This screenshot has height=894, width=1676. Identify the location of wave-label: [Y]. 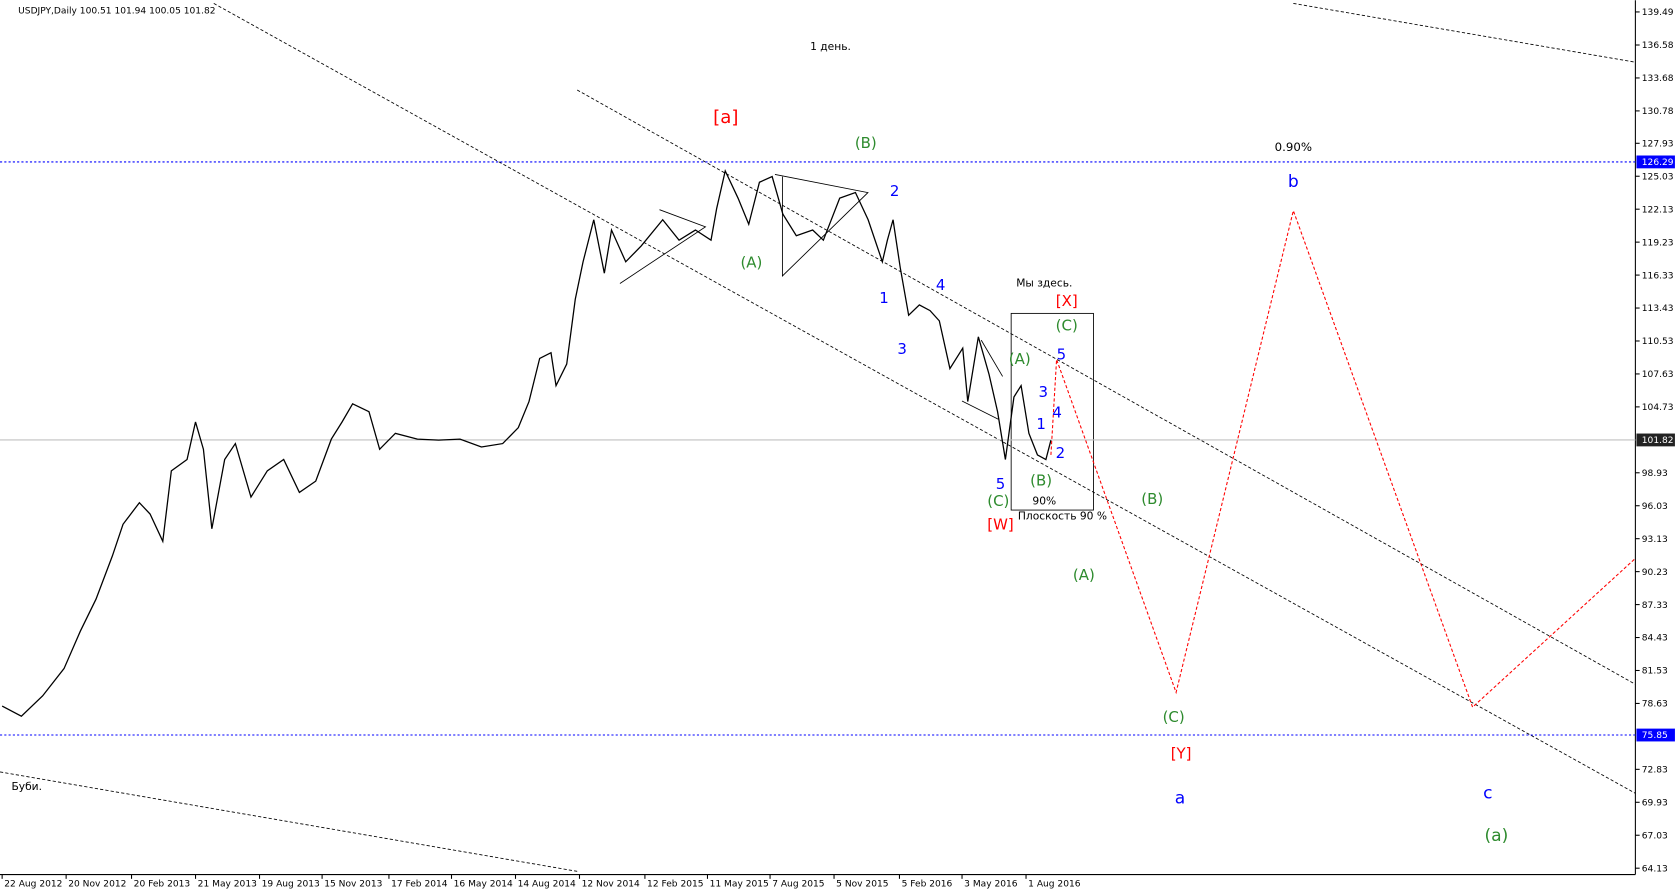
(1181, 753).